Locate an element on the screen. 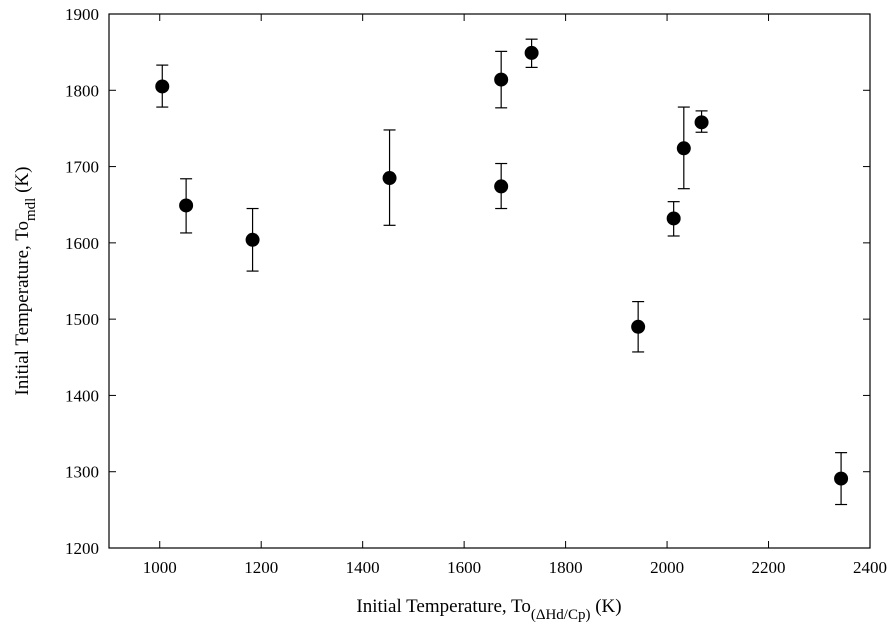 The image size is (896, 631). x-tick-label: 1600 is located at coordinates (464, 567).